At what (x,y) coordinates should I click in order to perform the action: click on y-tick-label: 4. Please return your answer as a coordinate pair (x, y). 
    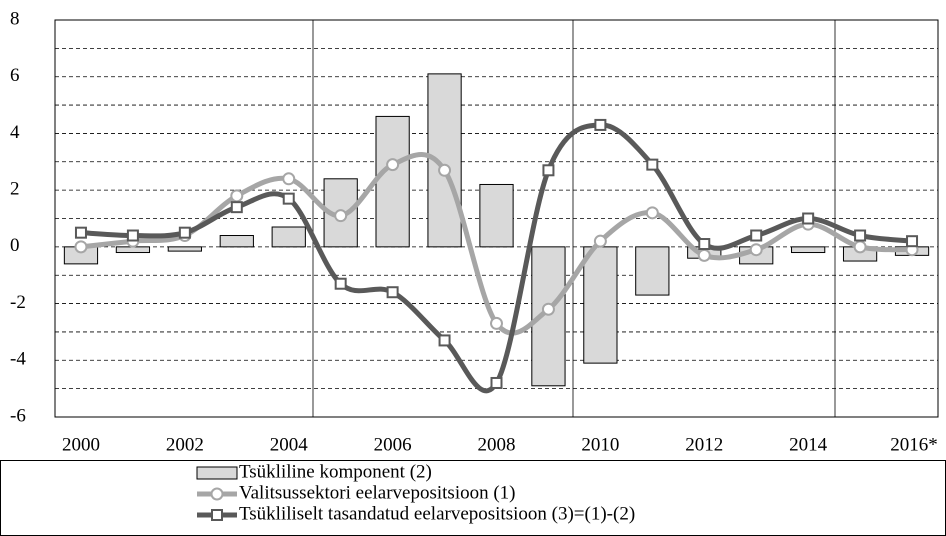
    Looking at the image, I should click on (15, 132).